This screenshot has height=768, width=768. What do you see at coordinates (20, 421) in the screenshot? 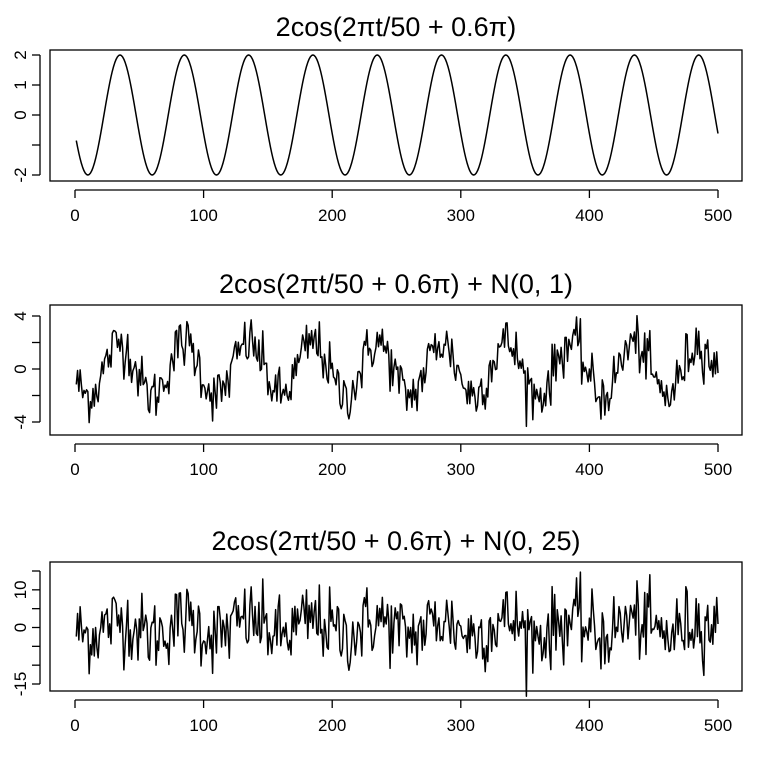
I see `y-tick-label: -4` at bounding box center [20, 421].